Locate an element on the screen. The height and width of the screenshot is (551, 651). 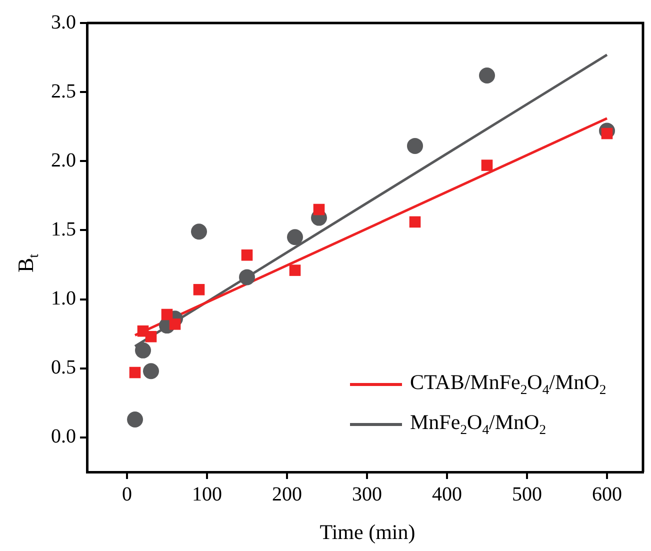
y-tick-label: 1.0 is located at coordinates (63, 299).